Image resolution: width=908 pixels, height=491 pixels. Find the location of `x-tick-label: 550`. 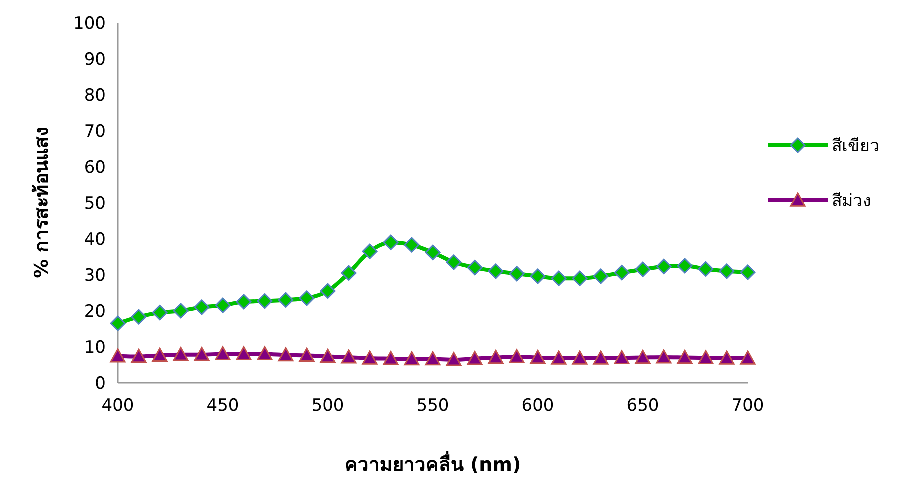

x-tick-label: 550 is located at coordinates (433, 406).